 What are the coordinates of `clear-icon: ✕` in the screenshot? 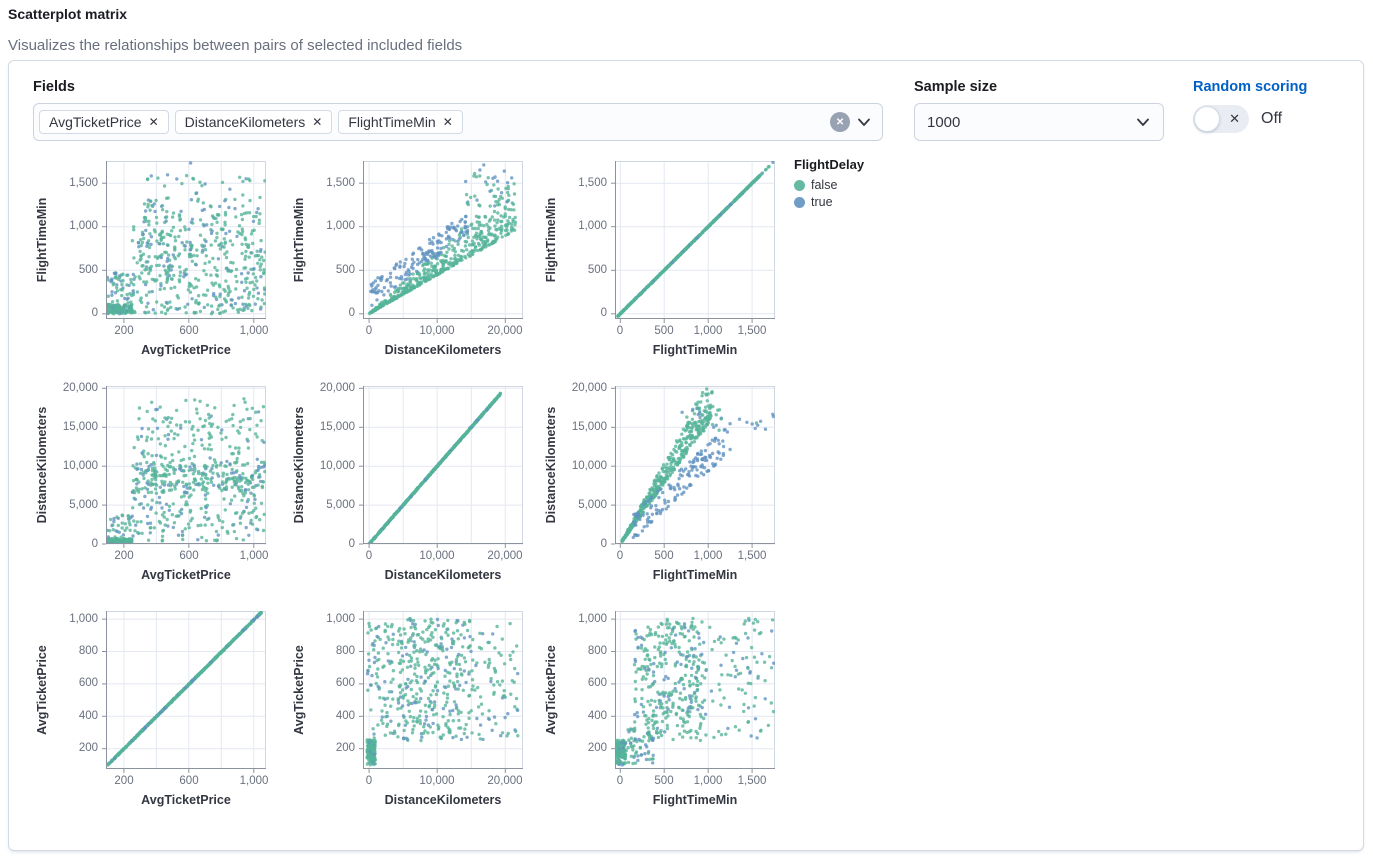 It's located at (840, 122).